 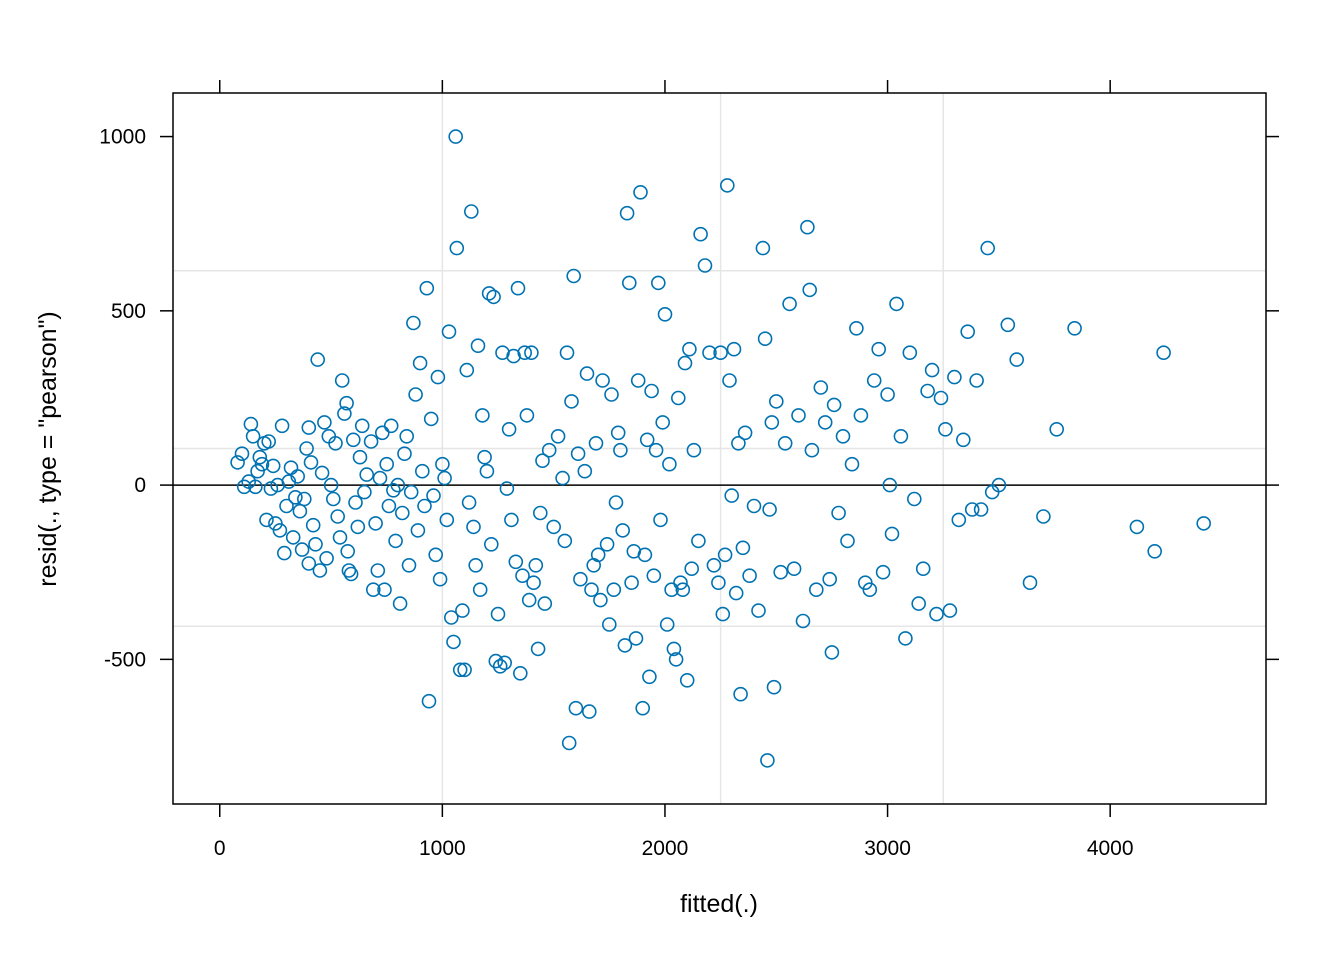 What do you see at coordinates (125, 659) in the screenshot?
I see `y-tick-label: -500` at bounding box center [125, 659].